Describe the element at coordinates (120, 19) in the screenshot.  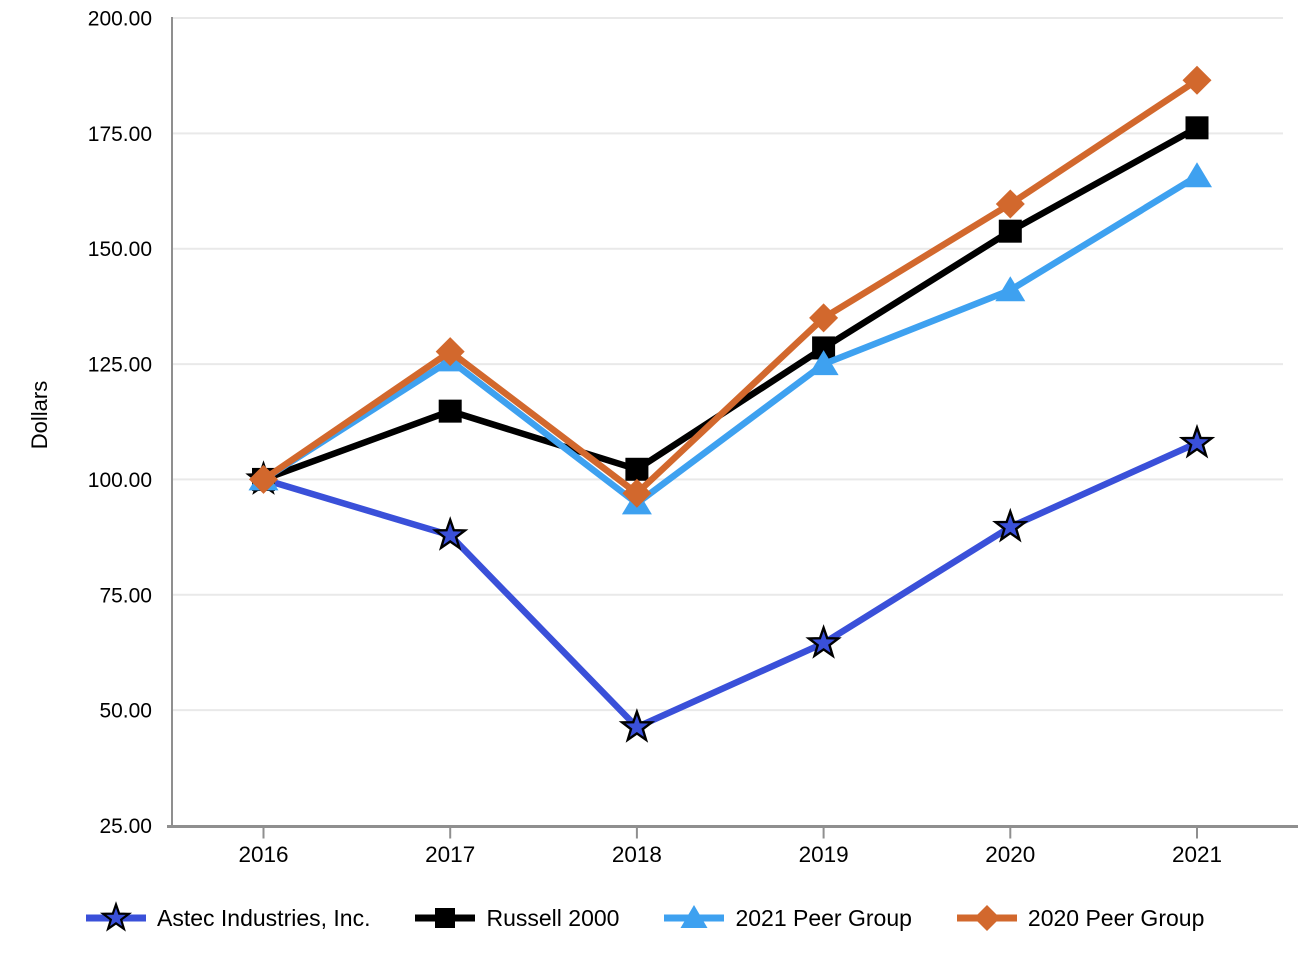
I see `y-tick-label: 200.00` at that location.